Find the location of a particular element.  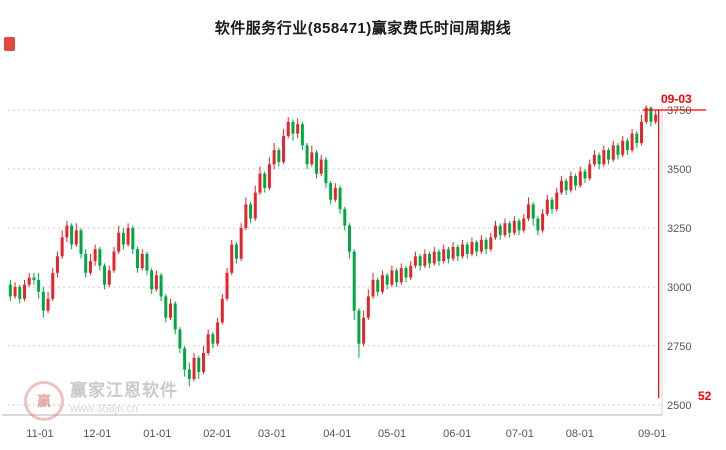

svg-text: 2750 is located at coordinates (679, 347).